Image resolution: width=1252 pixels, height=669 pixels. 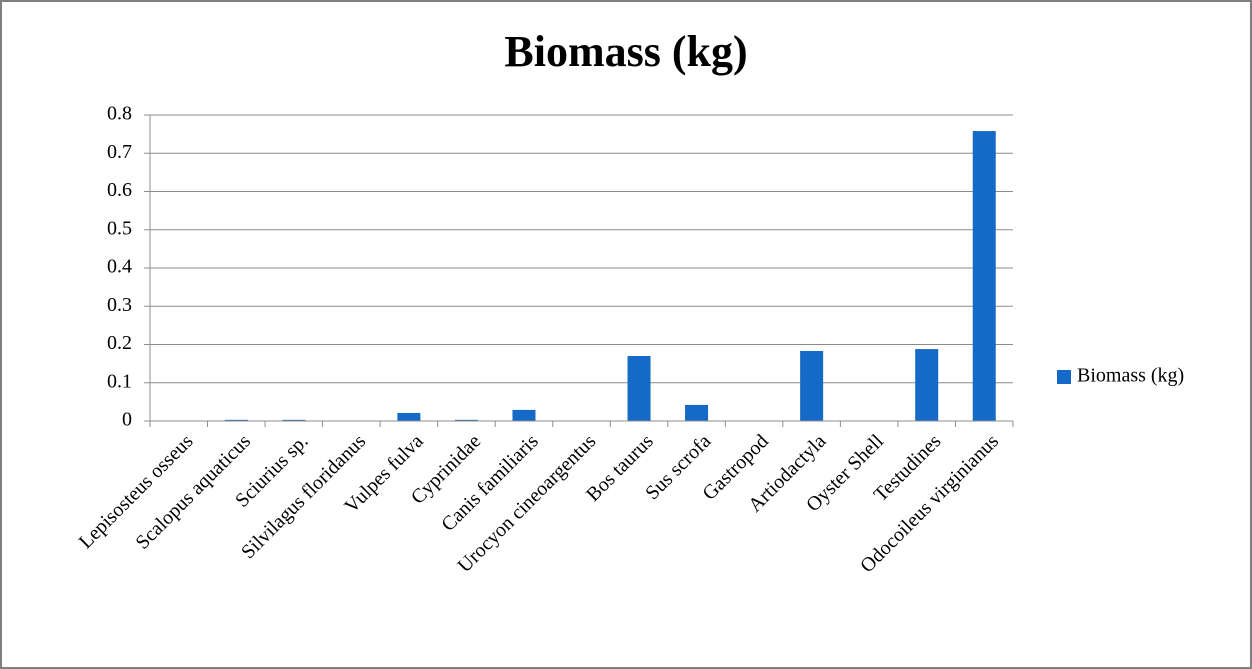 What do you see at coordinates (1130, 376) in the screenshot?
I see `legend-label: Biomass (kg)` at bounding box center [1130, 376].